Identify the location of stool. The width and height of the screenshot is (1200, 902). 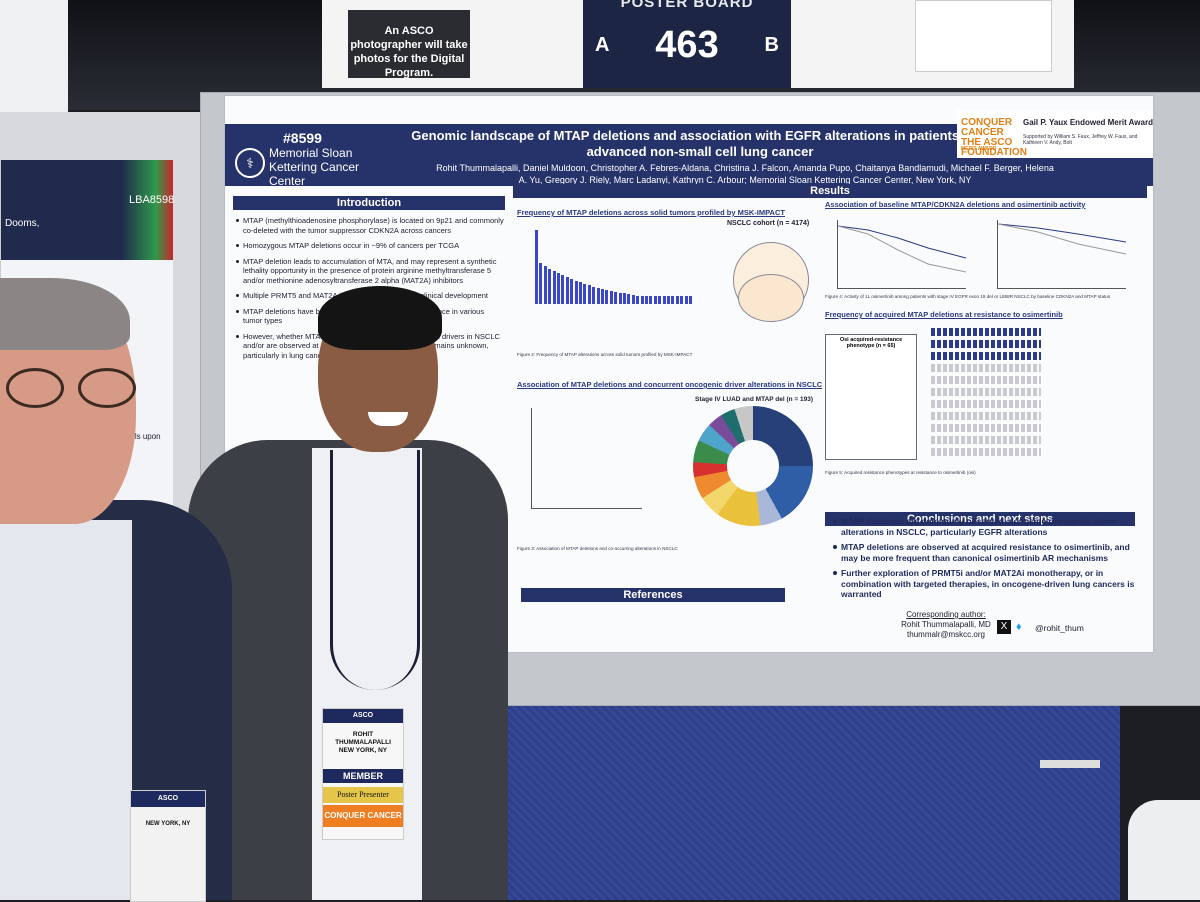
(1070, 764).